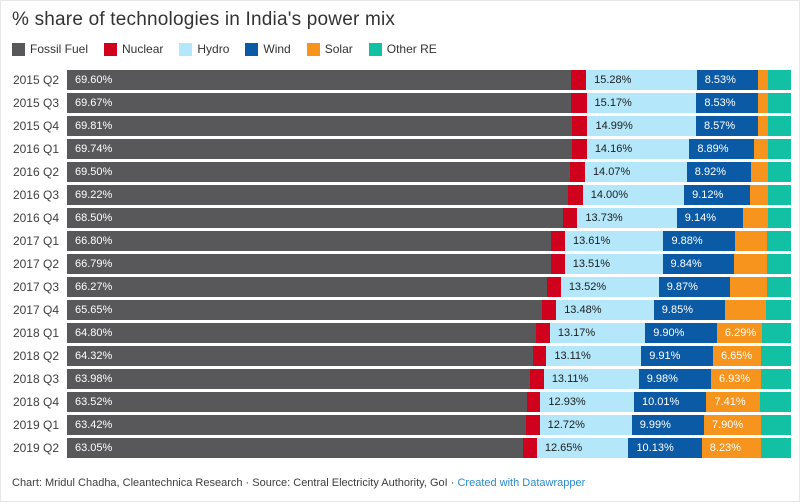  What do you see at coordinates (396, 379) in the screenshot?
I see `bar-row-2018-q3: 2018 Q3 63.98% 13.11% 9.98% 6.93%` at bounding box center [396, 379].